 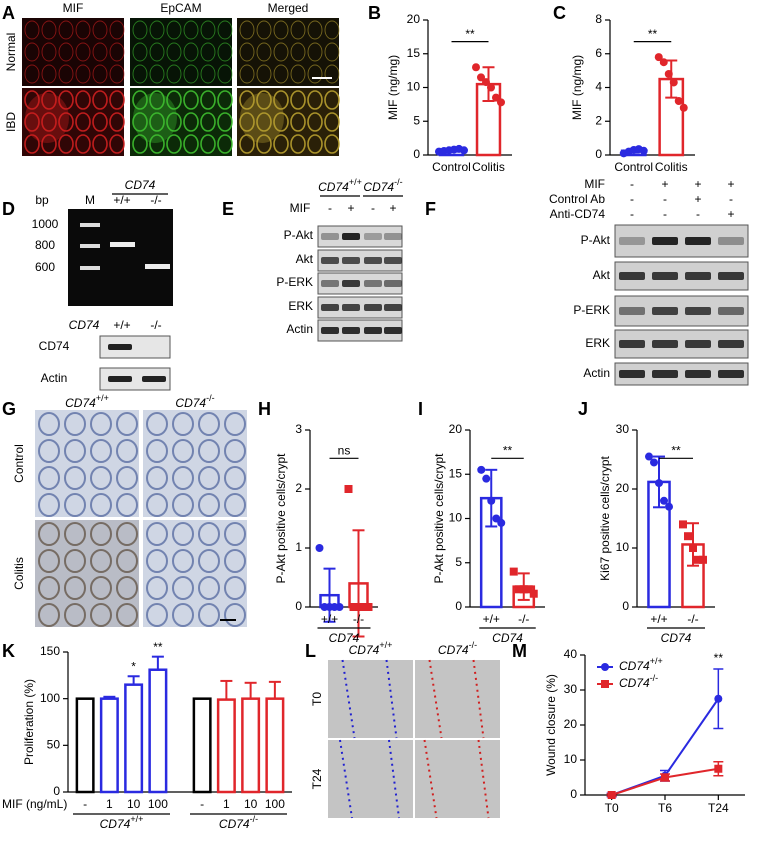 What do you see at coordinates (632, 199) in the screenshot?
I see `sign: -` at bounding box center [632, 199].